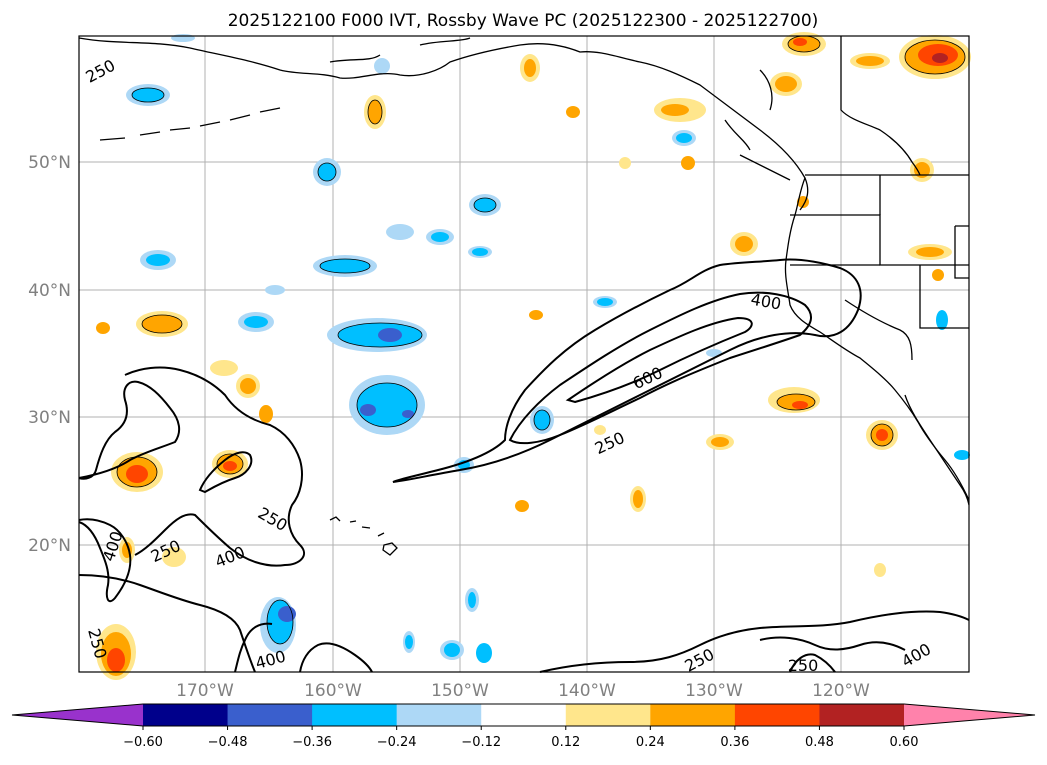 Image resolution: width=1047 pixels, height=765 pixels. What do you see at coordinates (460, 691) in the screenshot?
I see `lon-label: 150°W` at bounding box center [460, 691].